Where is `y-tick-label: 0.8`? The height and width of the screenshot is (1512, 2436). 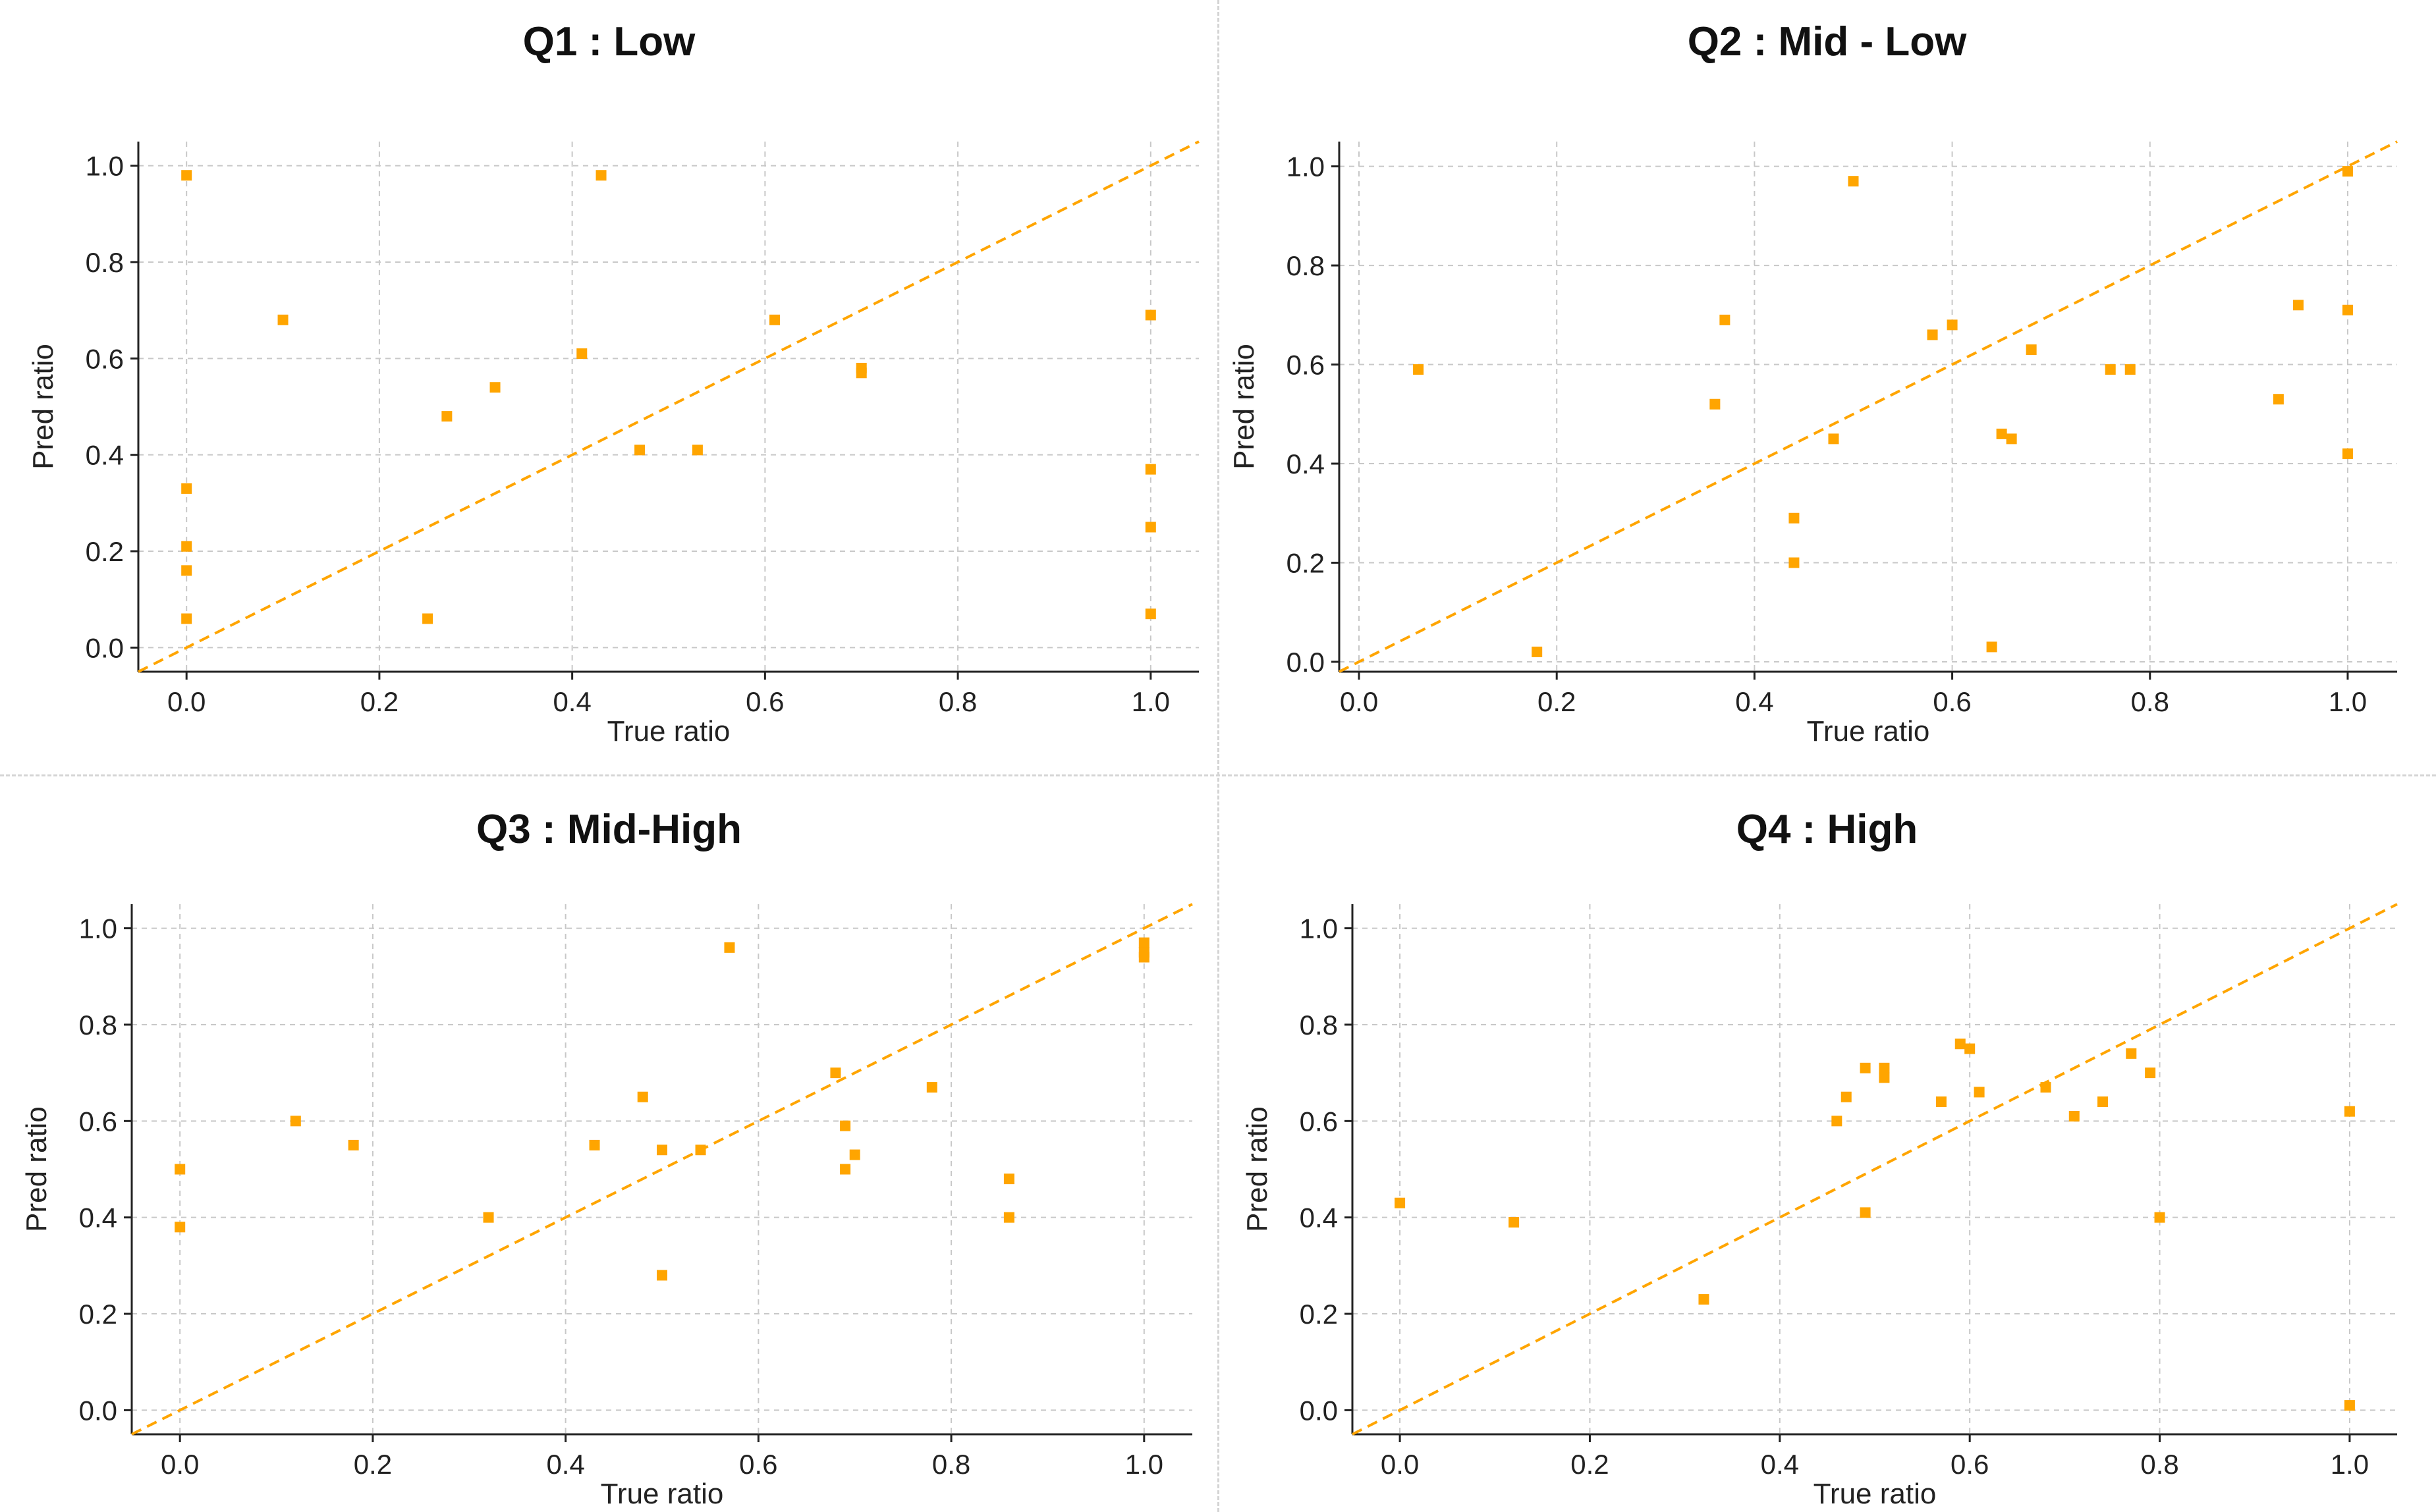 y-tick-label: 0.8 is located at coordinates (105, 263).